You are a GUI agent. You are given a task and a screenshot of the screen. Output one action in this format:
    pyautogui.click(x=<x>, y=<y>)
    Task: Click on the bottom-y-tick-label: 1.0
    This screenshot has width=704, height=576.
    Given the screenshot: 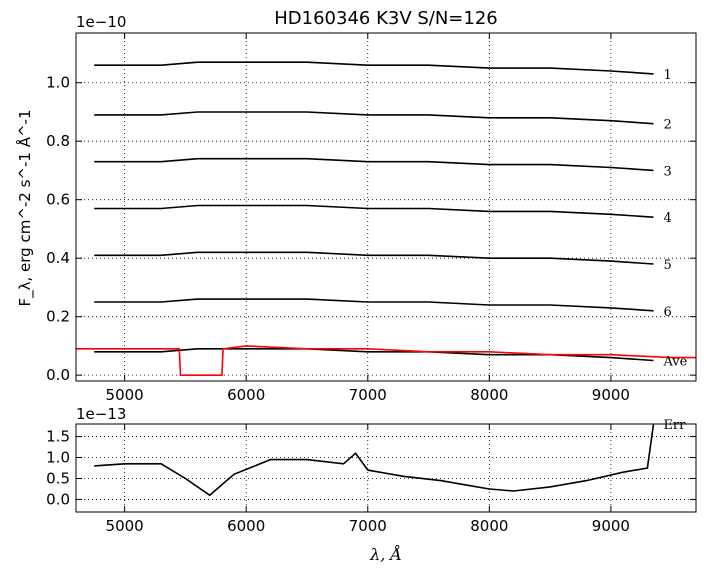 What is the action you would take?
    pyautogui.click(x=58, y=458)
    